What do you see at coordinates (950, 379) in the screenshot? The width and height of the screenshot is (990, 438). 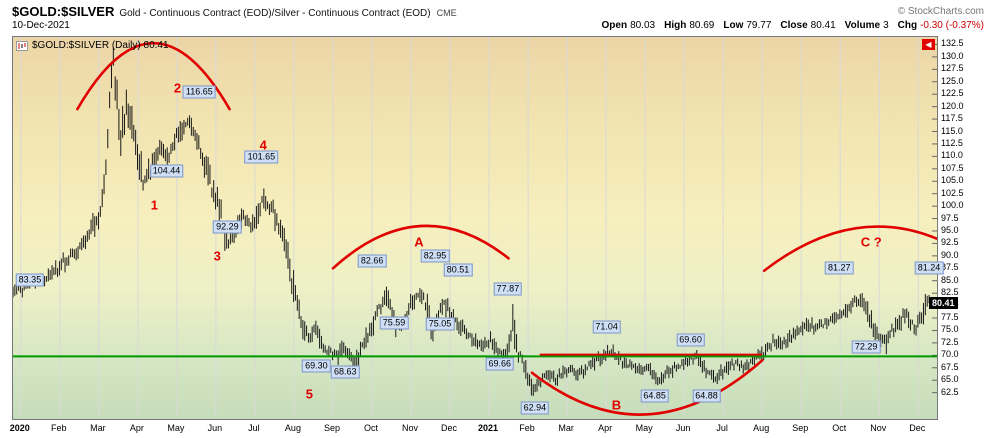 I see `y-axis-label: 65.0` at bounding box center [950, 379].